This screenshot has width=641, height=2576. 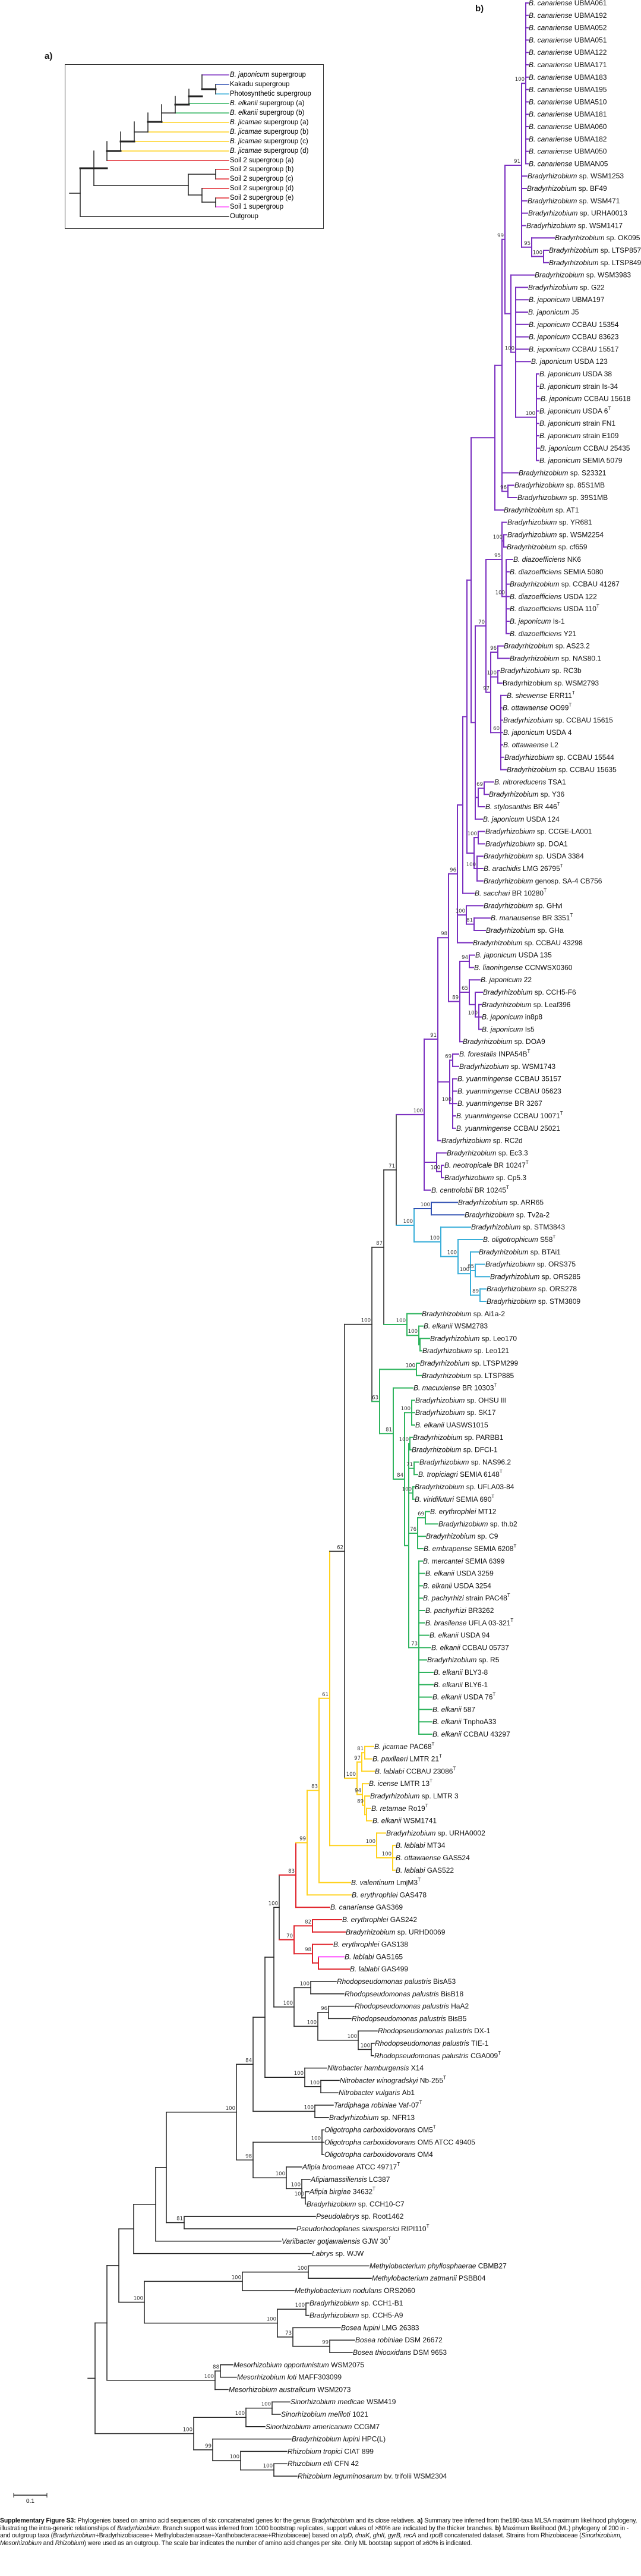 I want to click on taxon-label: B. mercantei SEMIA 6399, so click(x=464, y=1561).